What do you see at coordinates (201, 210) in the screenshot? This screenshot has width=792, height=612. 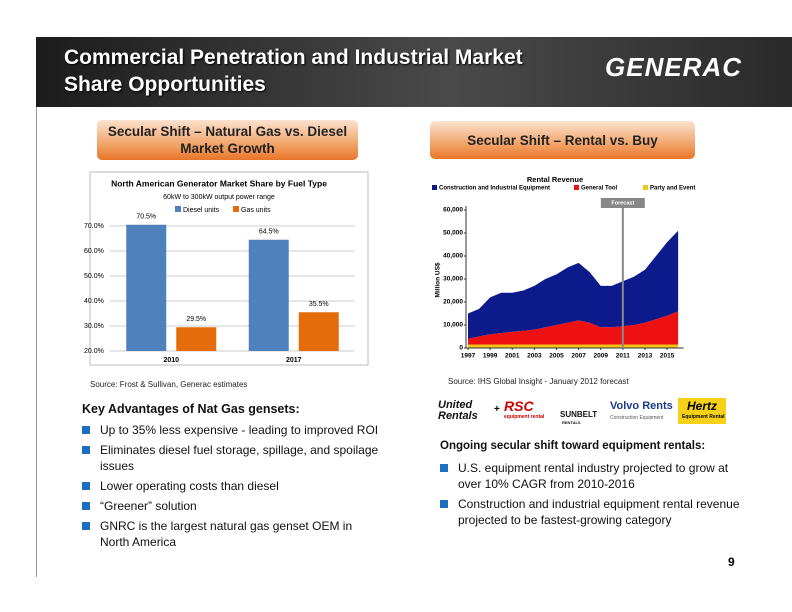 I see `legend-label: Diesel units` at bounding box center [201, 210].